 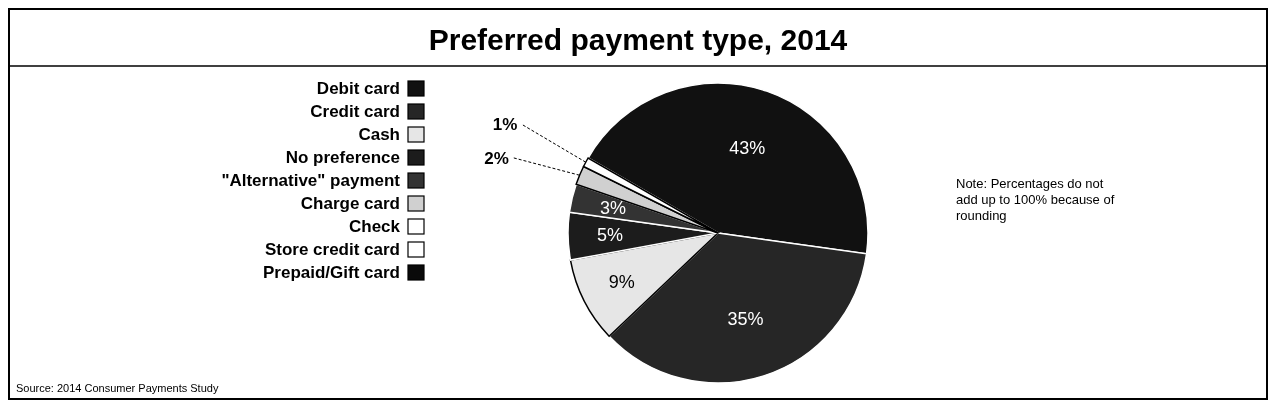 I want to click on data-label: 1%, so click(x=505, y=125).